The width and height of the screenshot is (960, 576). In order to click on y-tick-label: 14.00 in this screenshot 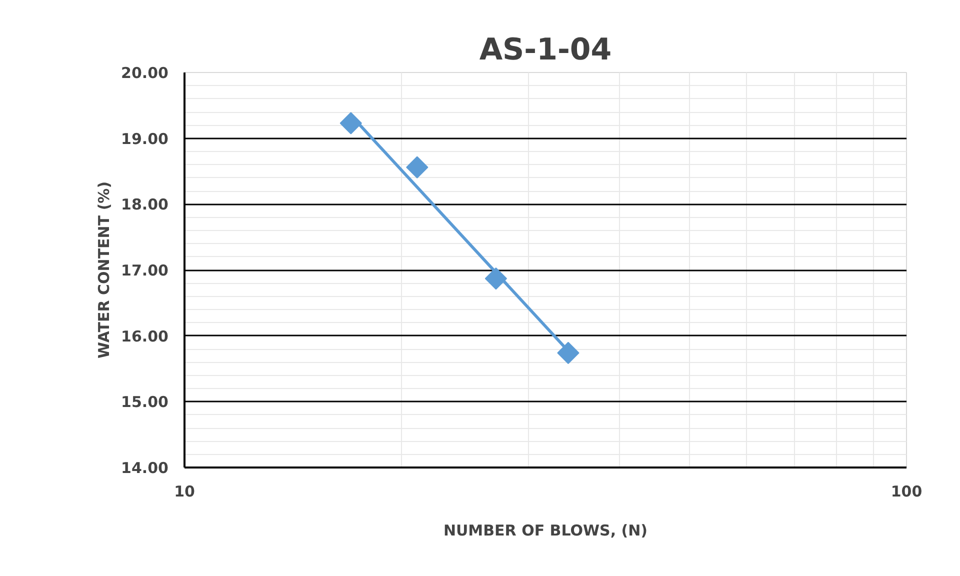, I will do `click(145, 468)`.